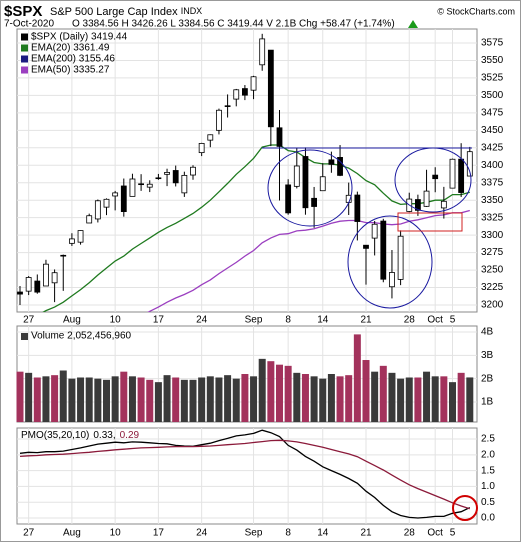 The width and height of the screenshot is (521, 542). What do you see at coordinates (159, 533) in the screenshot?
I see `x-tick-label: 17` at bounding box center [159, 533].